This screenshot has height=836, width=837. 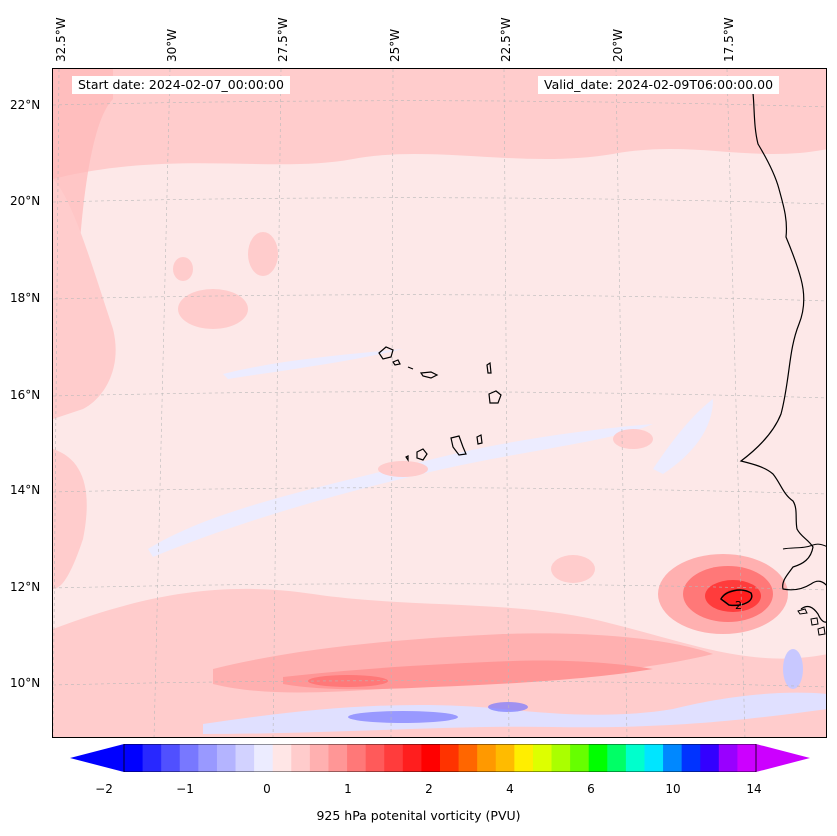 I want to click on island-sal, so click(x=489, y=367).